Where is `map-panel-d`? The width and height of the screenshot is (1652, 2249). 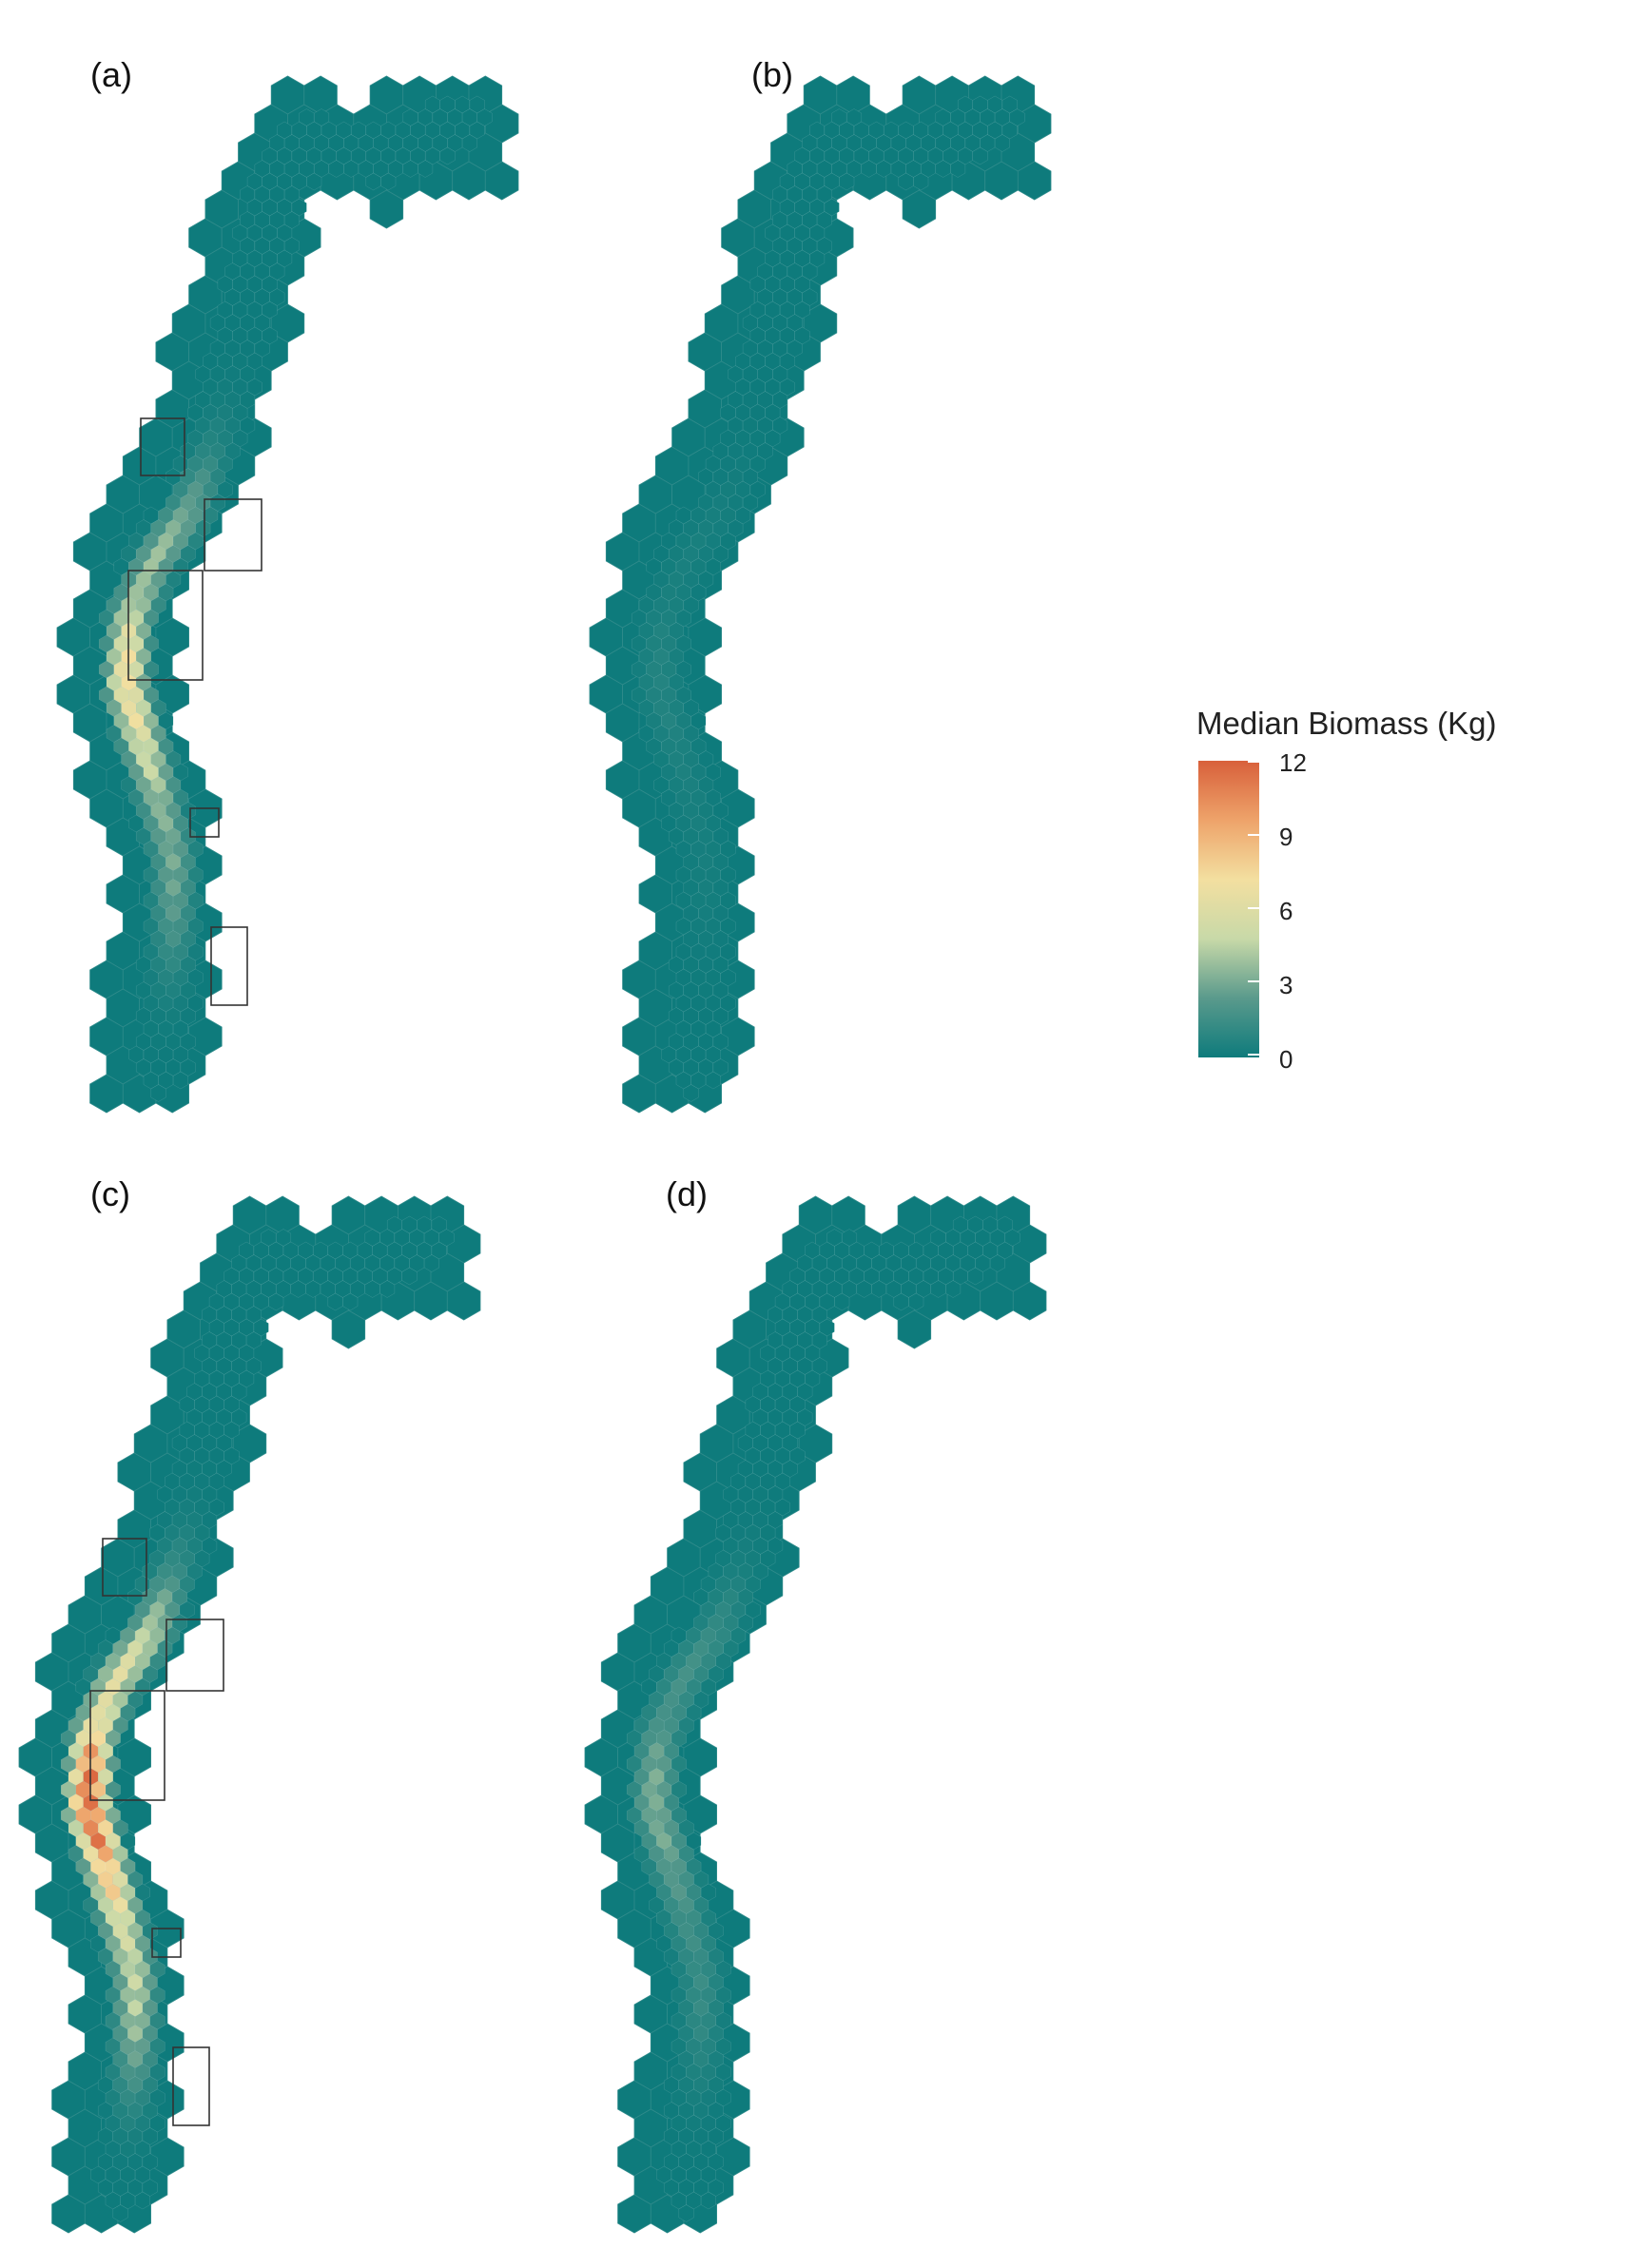 map-panel-d is located at coordinates (815, 1714).